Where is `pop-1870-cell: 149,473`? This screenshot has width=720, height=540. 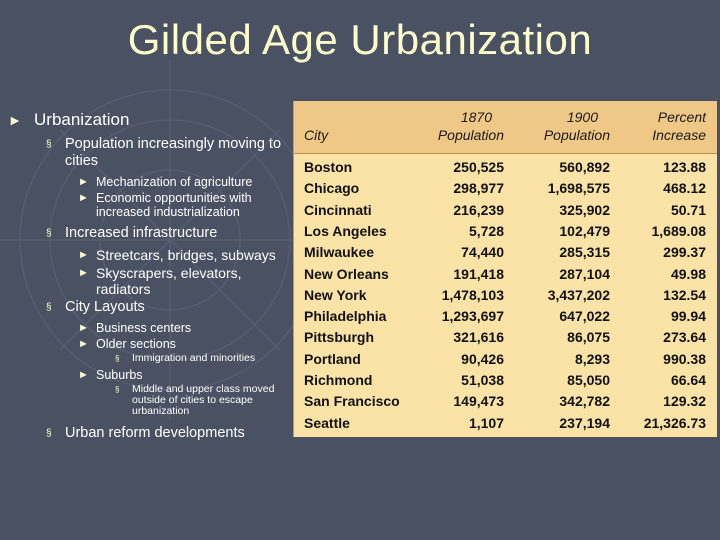 pop-1870-cell: 149,473 is located at coordinates (478, 401).